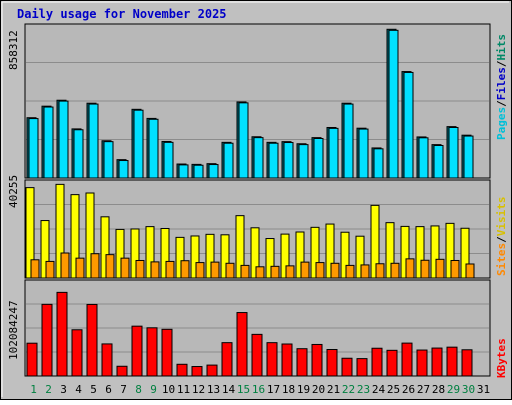 This screenshot has width=512, height=405. What do you see at coordinates (48, 389) in the screenshot?
I see `day-label: 2` at bounding box center [48, 389].